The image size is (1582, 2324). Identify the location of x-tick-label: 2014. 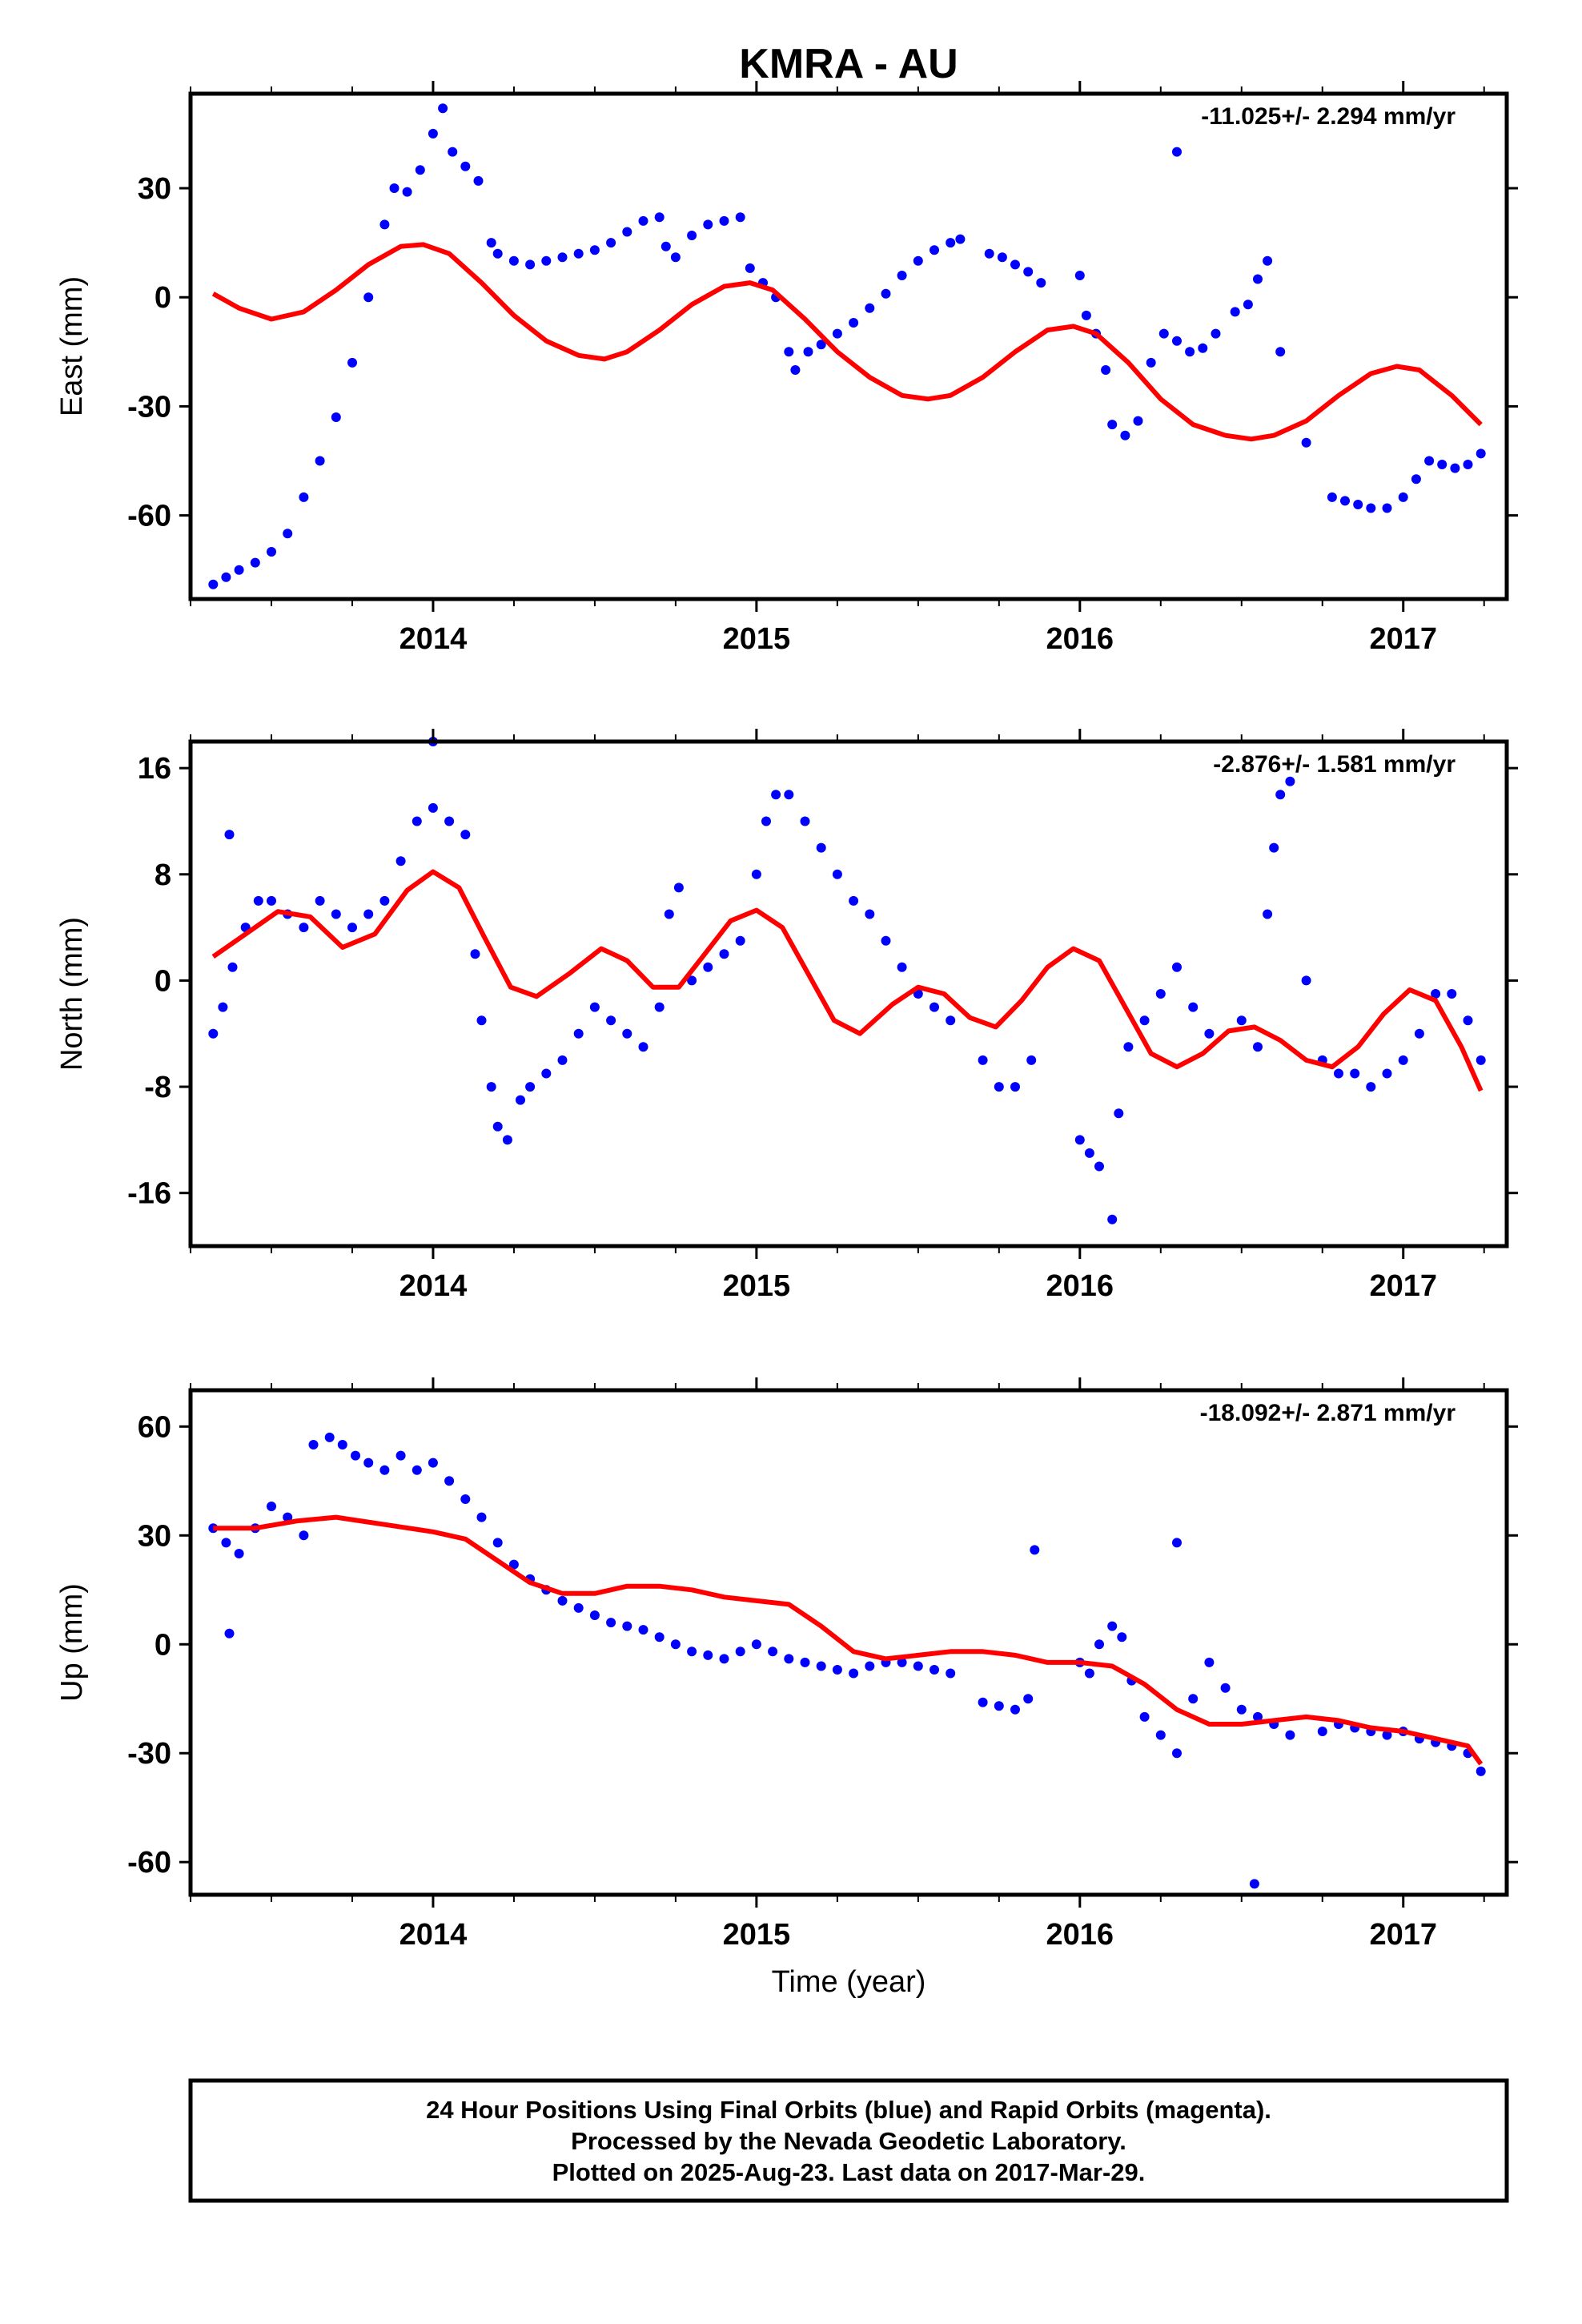
(434, 639).